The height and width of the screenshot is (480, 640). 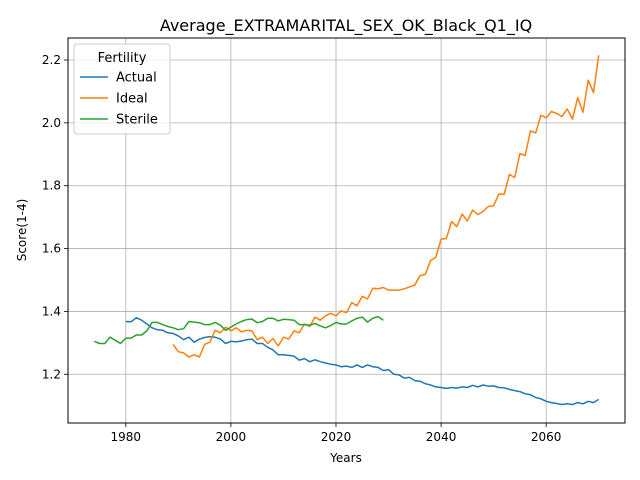 I want to click on y-tick-label: 2.2, so click(x=51, y=60).